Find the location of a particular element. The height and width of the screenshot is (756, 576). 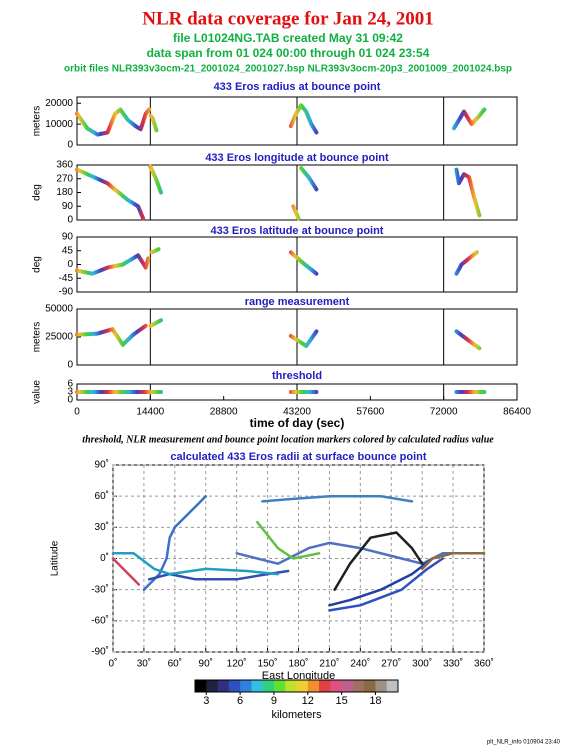

x-tick-label: 0˚ is located at coordinates (113, 664).